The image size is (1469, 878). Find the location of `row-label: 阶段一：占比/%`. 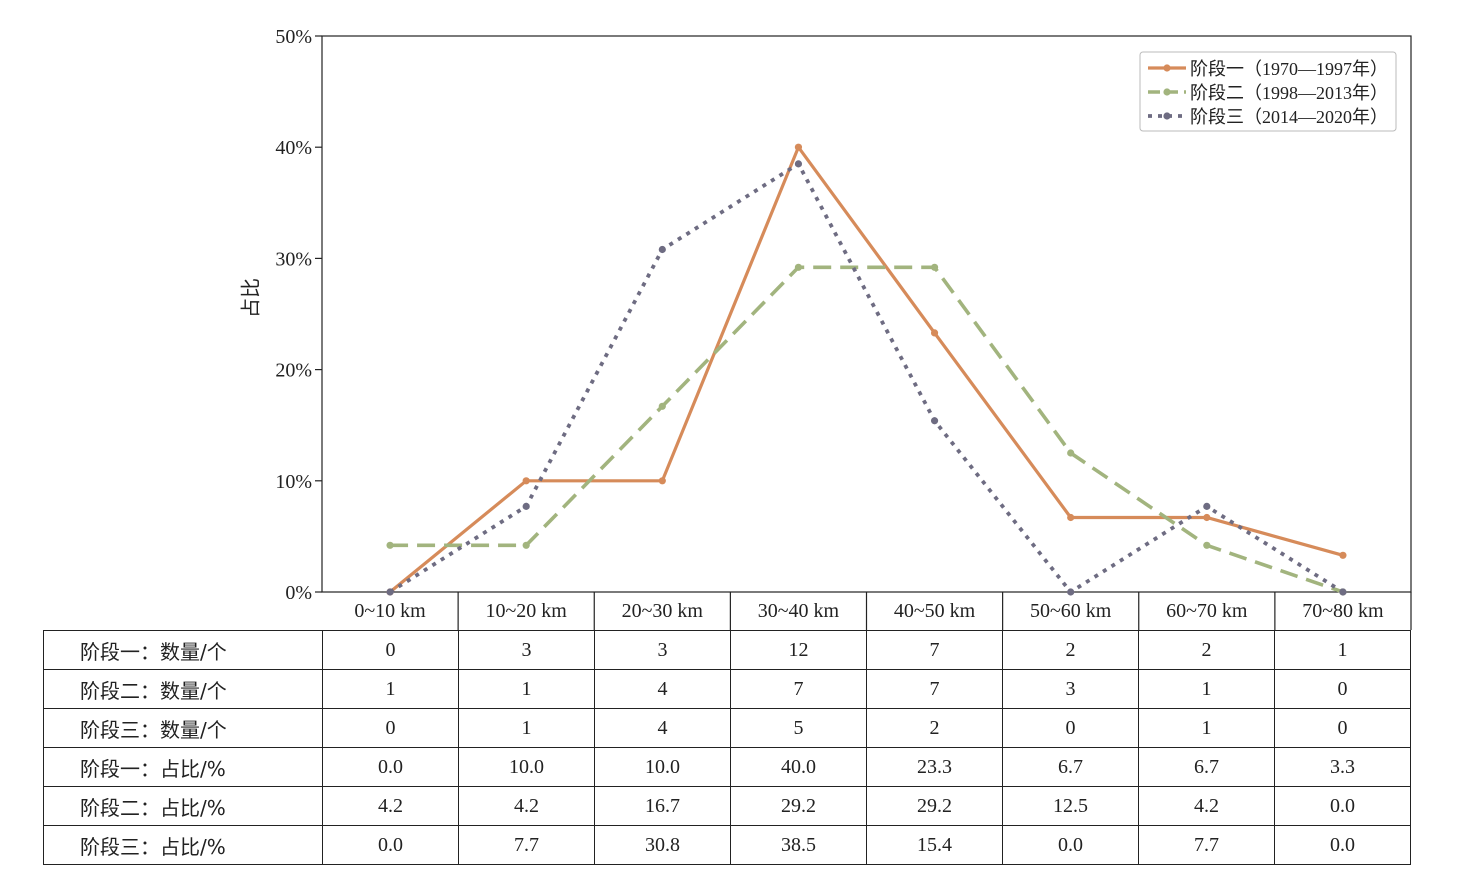

row-label: 阶段一：占比/% is located at coordinates (183, 767).